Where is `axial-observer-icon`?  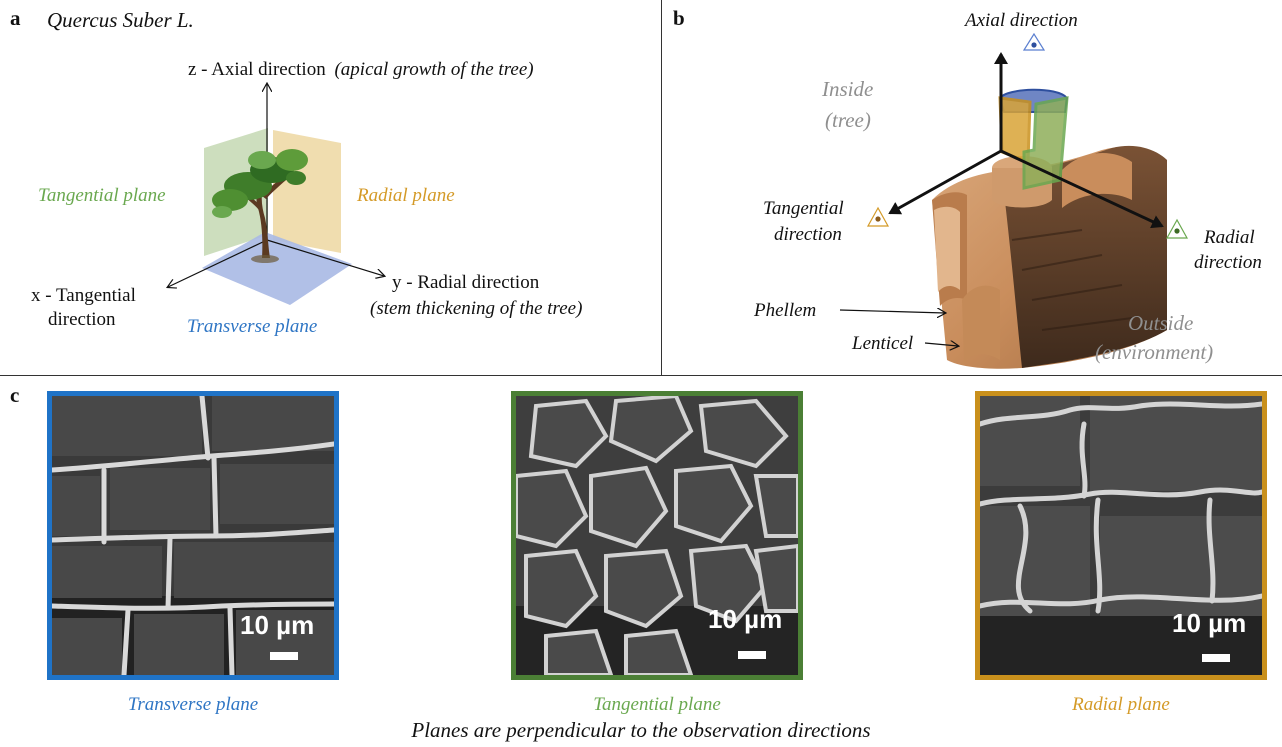
axial-observer-icon is located at coordinates (1034, 41).